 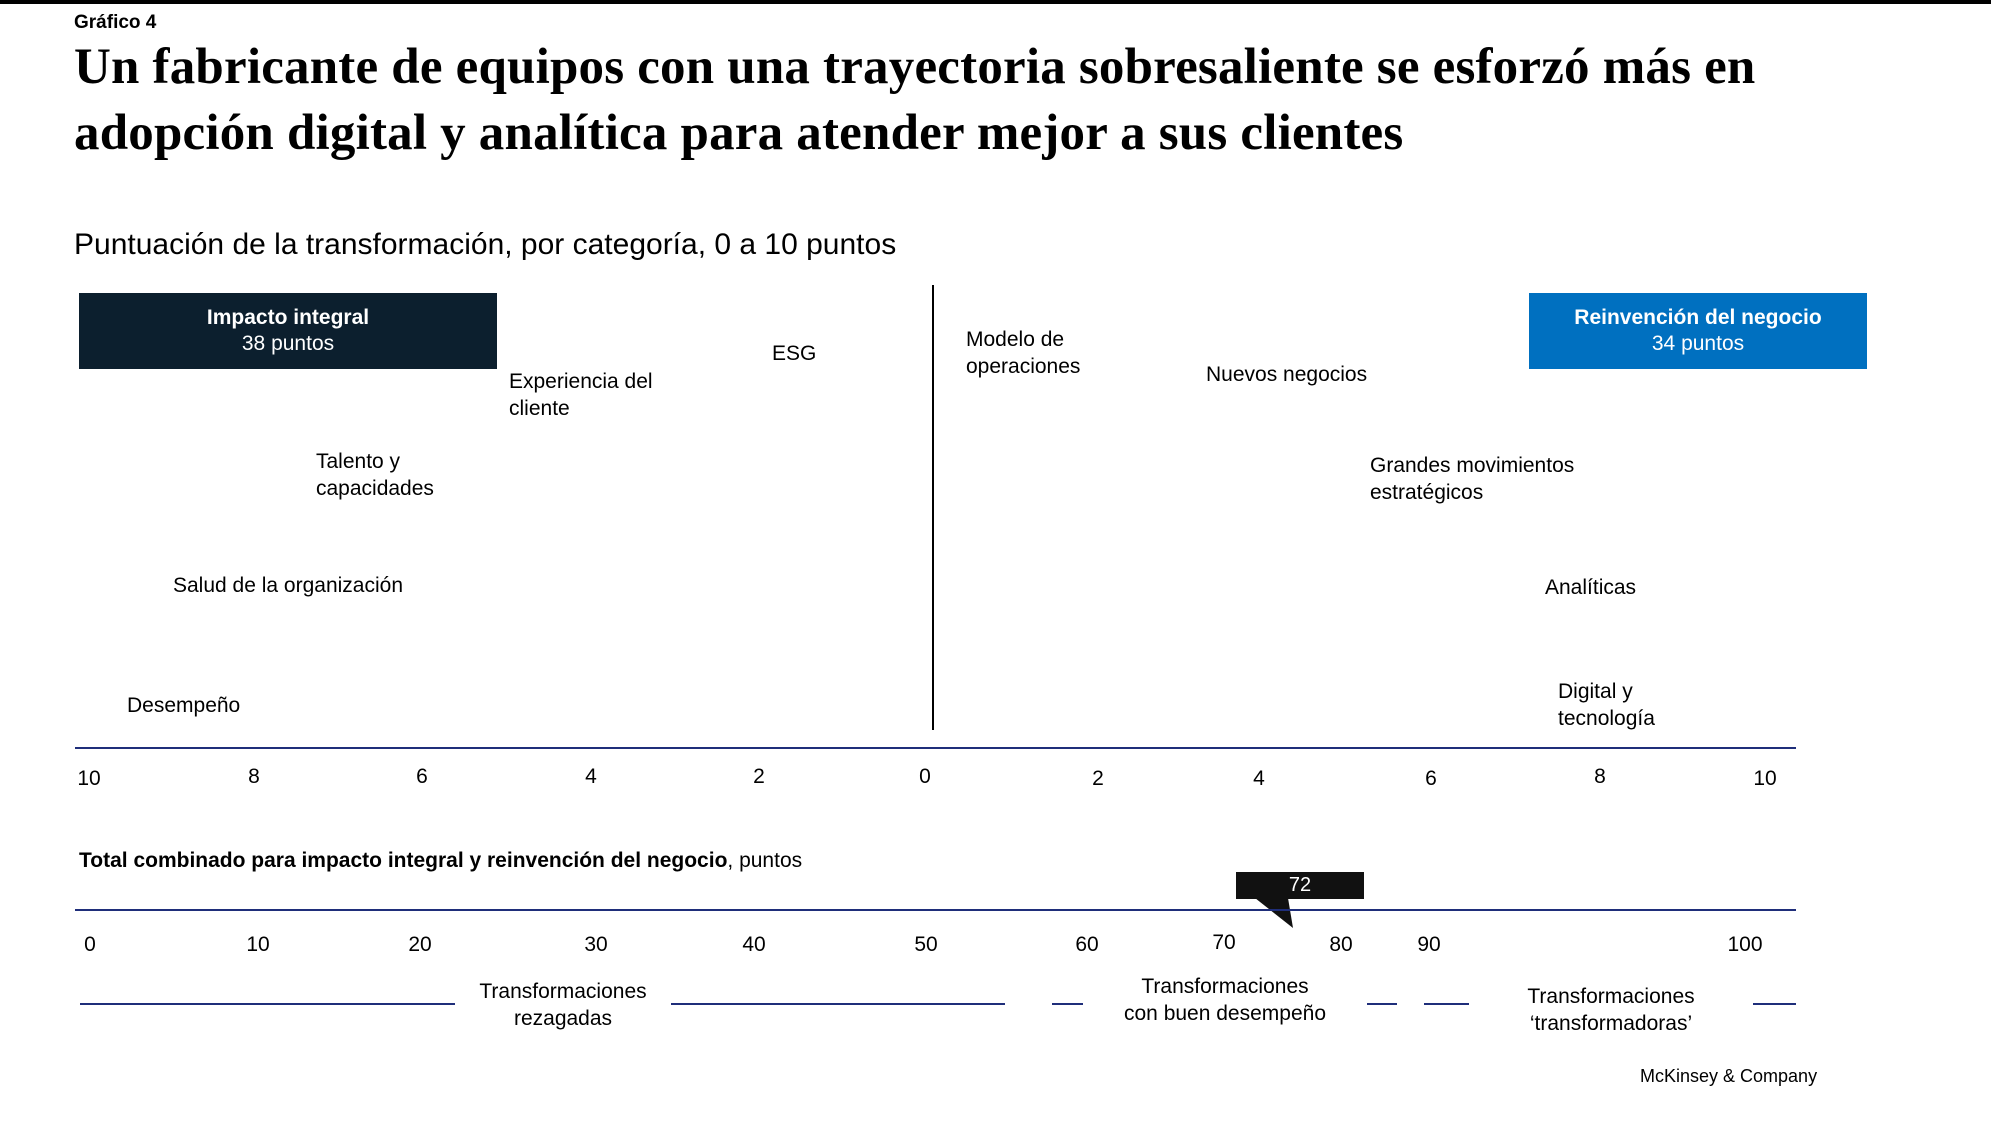 I want to click on category-label-analytics: Analíticas, so click(x=1591, y=587).